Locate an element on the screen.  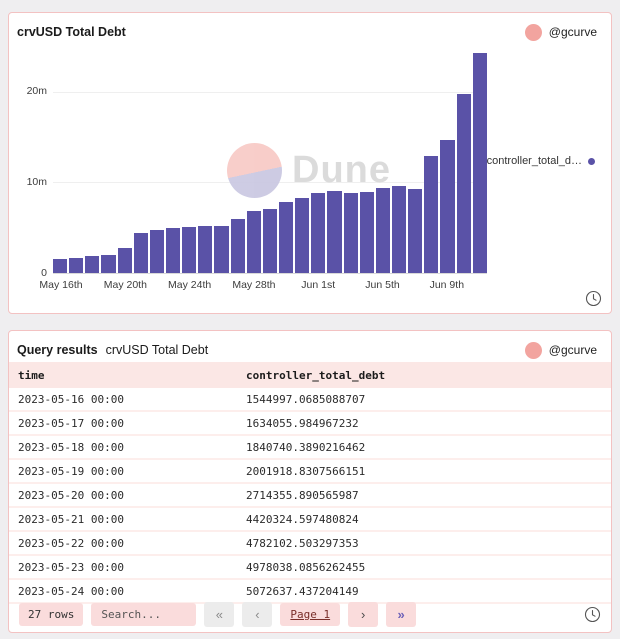
row-count-badge: 27 rows is located at coordinates (51, 614).